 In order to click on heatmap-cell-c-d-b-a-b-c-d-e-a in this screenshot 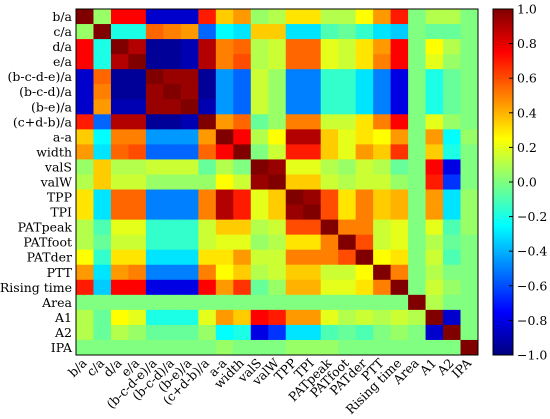, I will do `click(154, 122)`.